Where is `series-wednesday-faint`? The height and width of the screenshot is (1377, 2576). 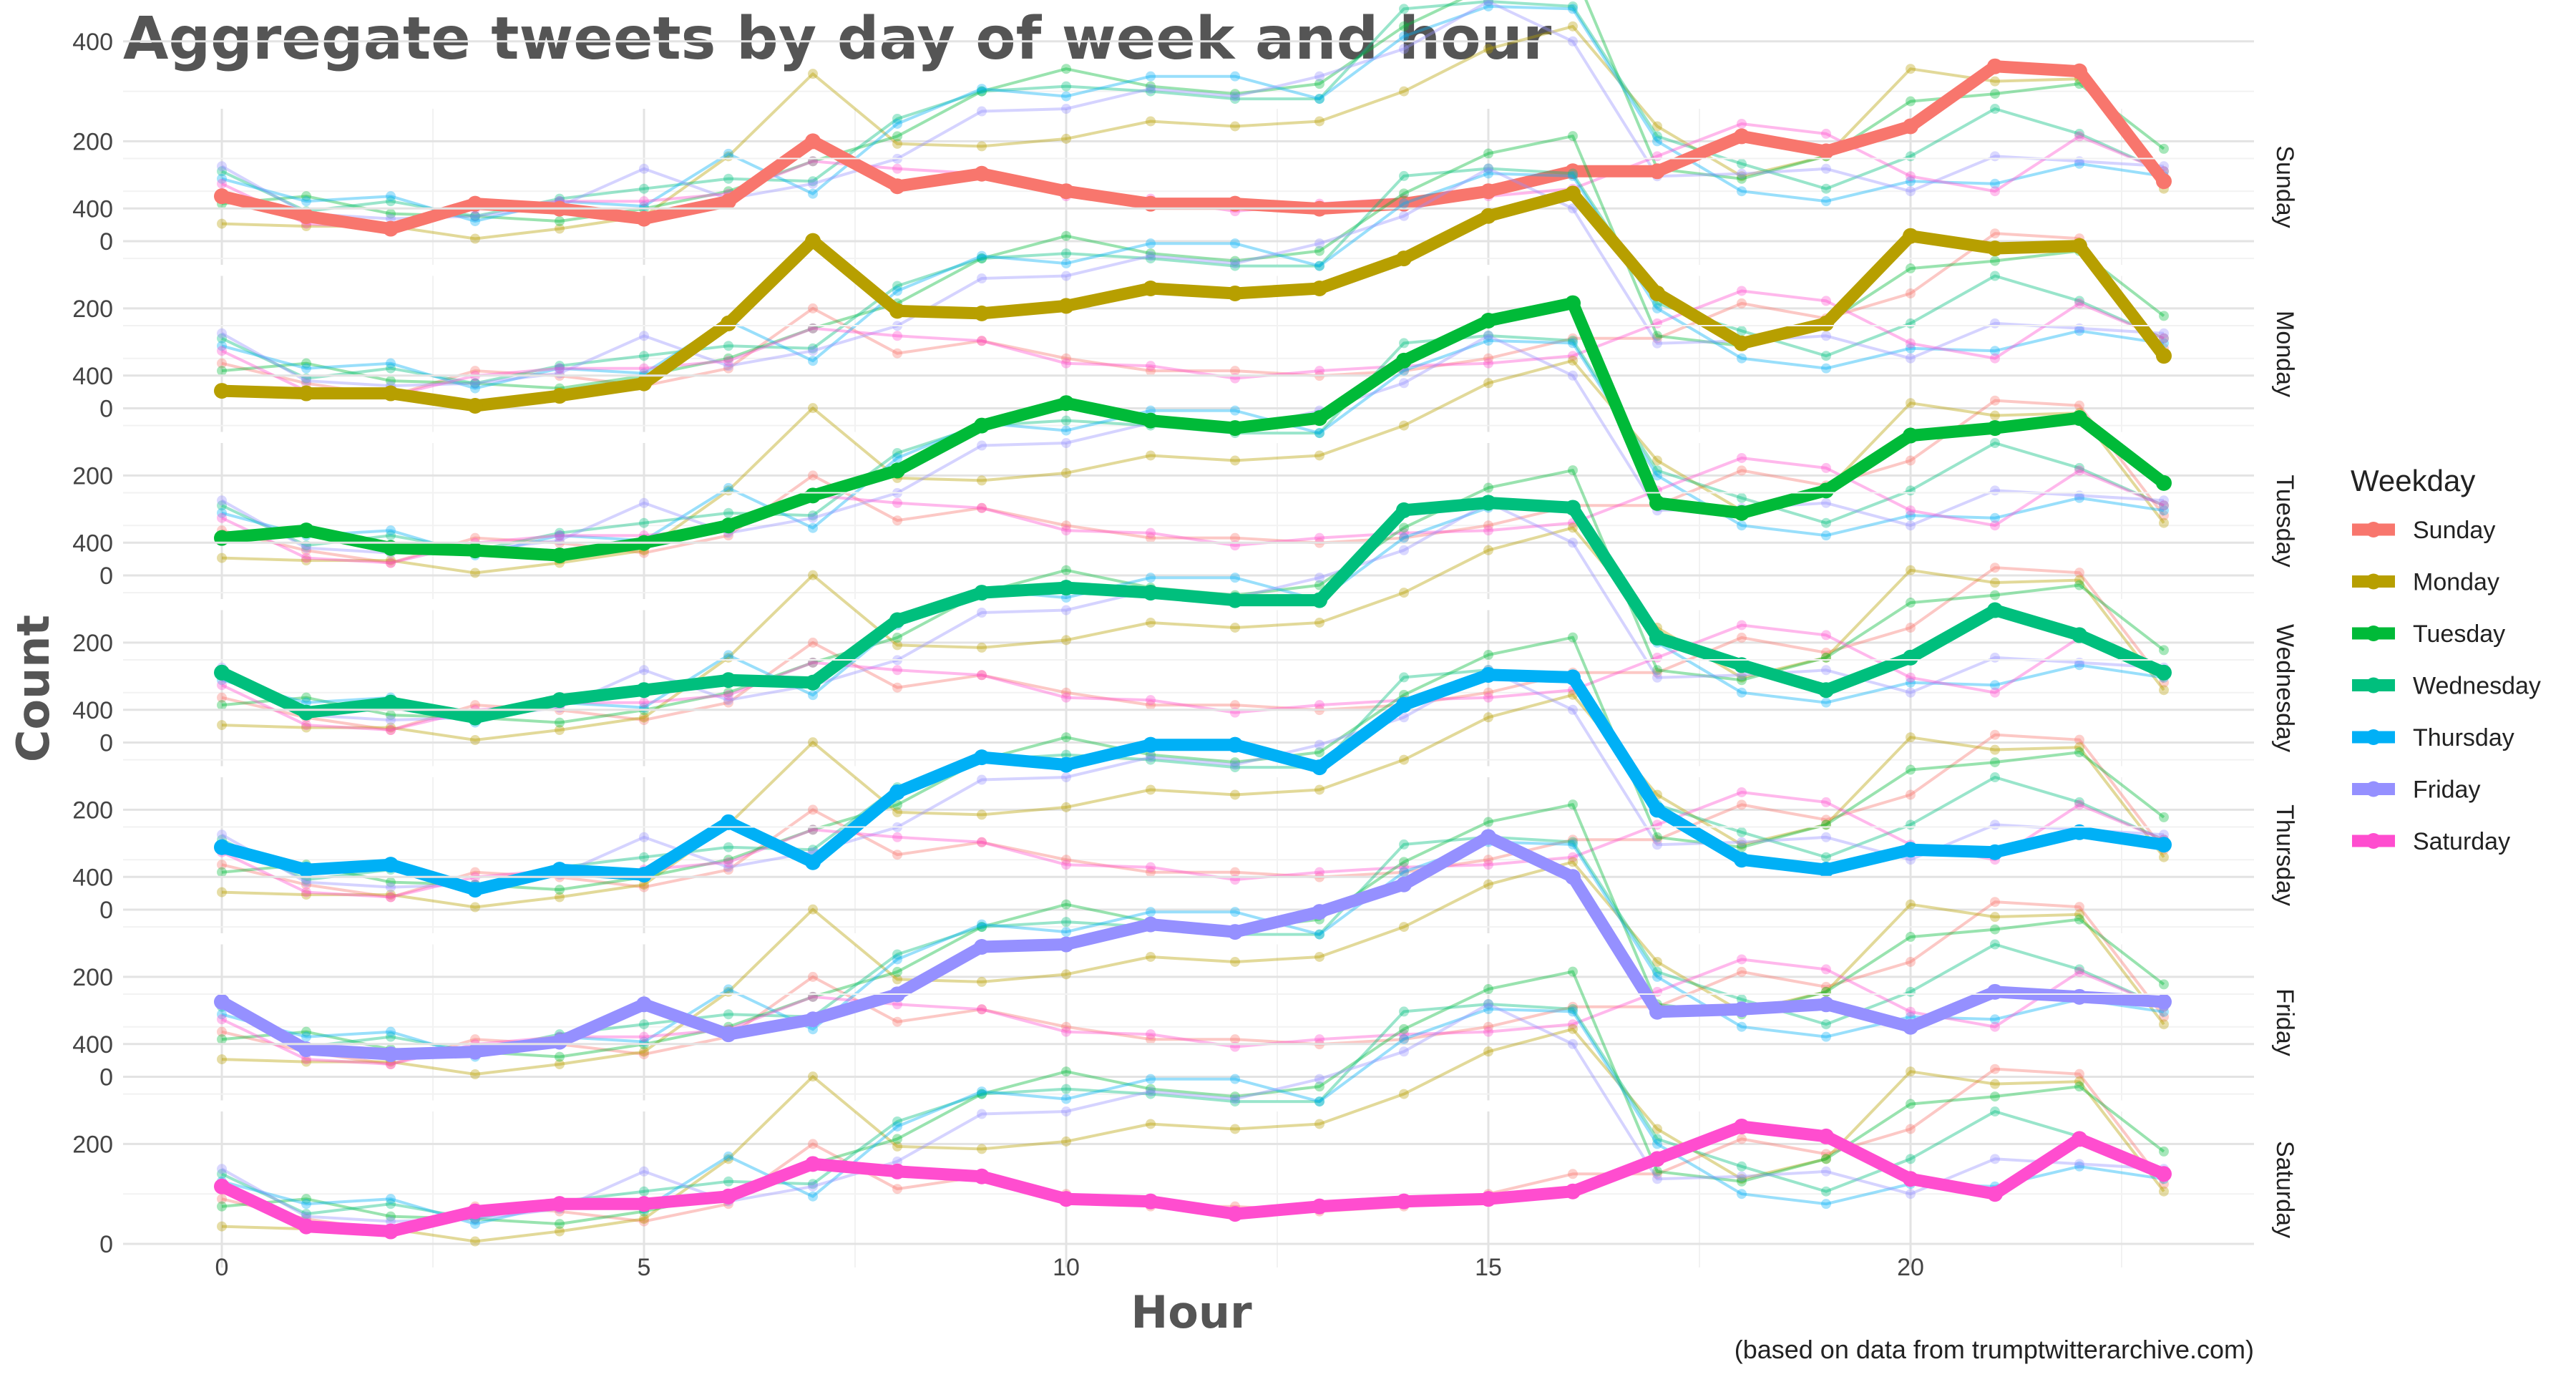 series-wednesday-faint is located at coordinates (1193, 1111).